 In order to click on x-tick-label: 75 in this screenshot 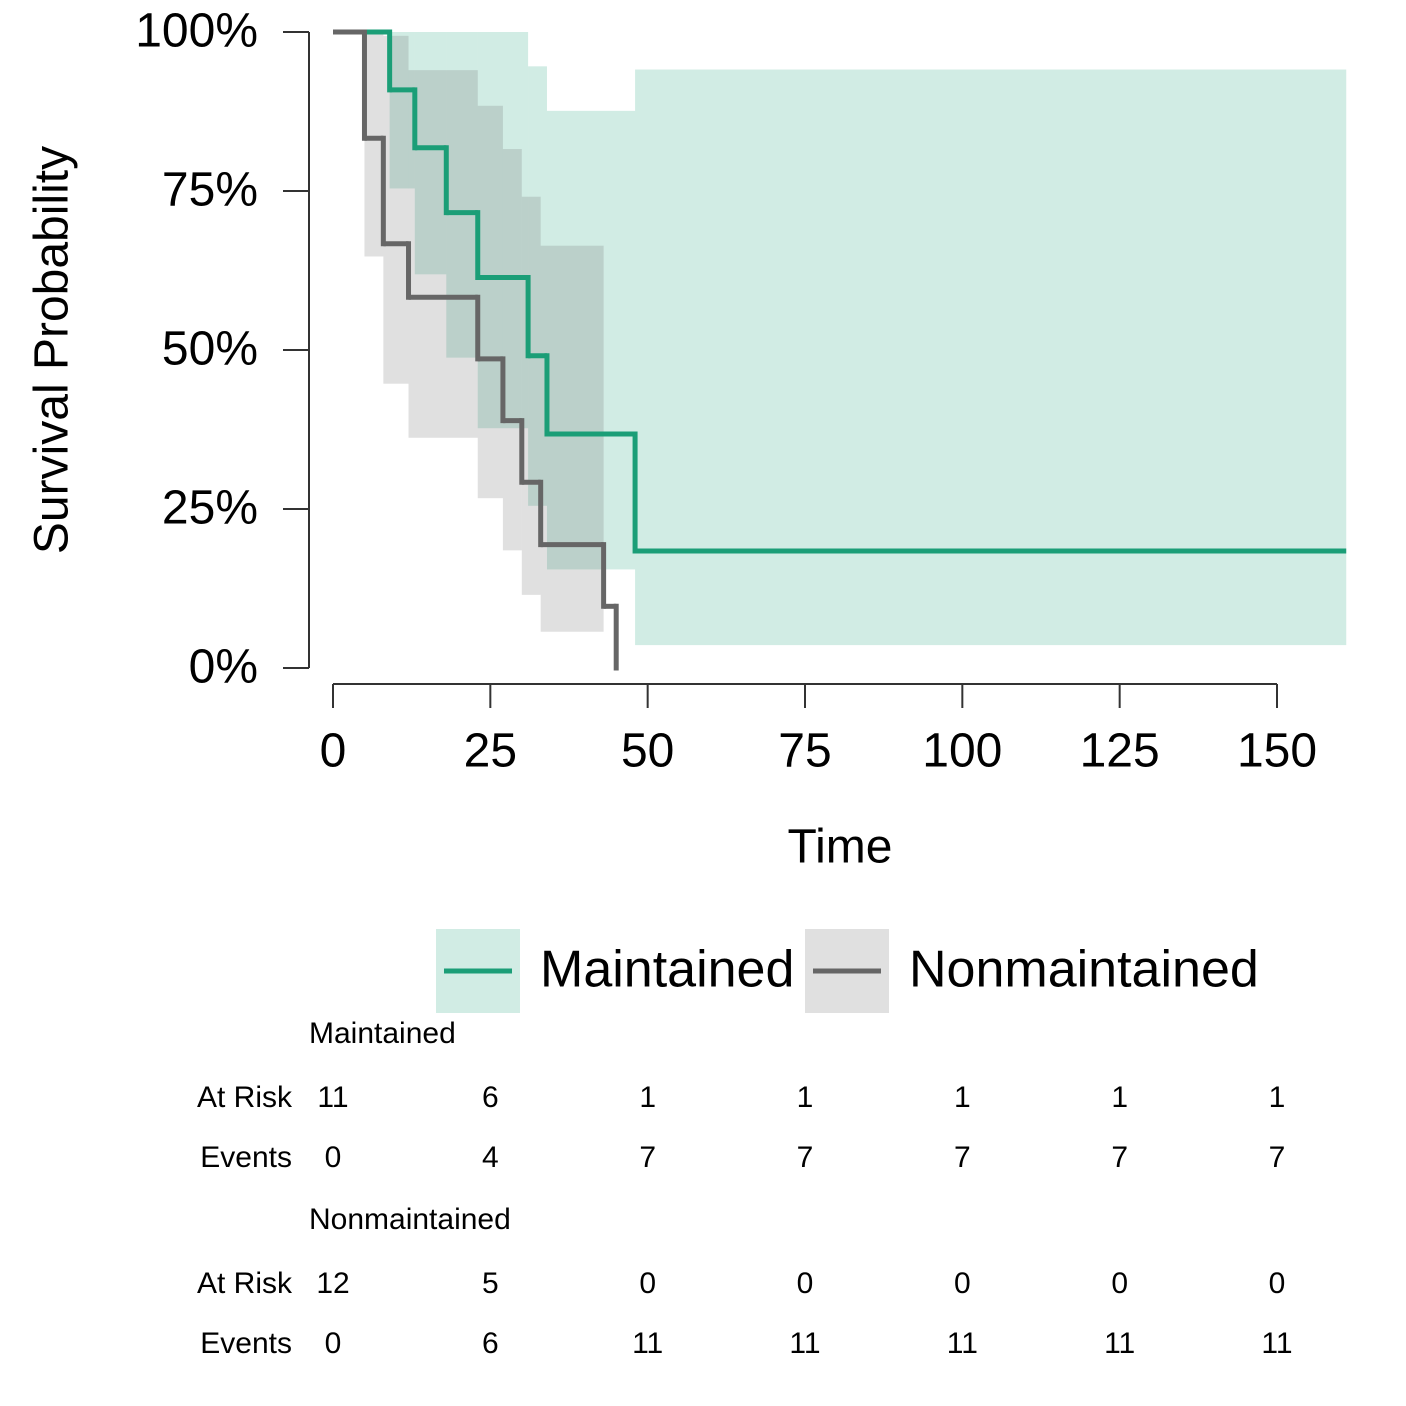, I will do `click(804, 751)`.